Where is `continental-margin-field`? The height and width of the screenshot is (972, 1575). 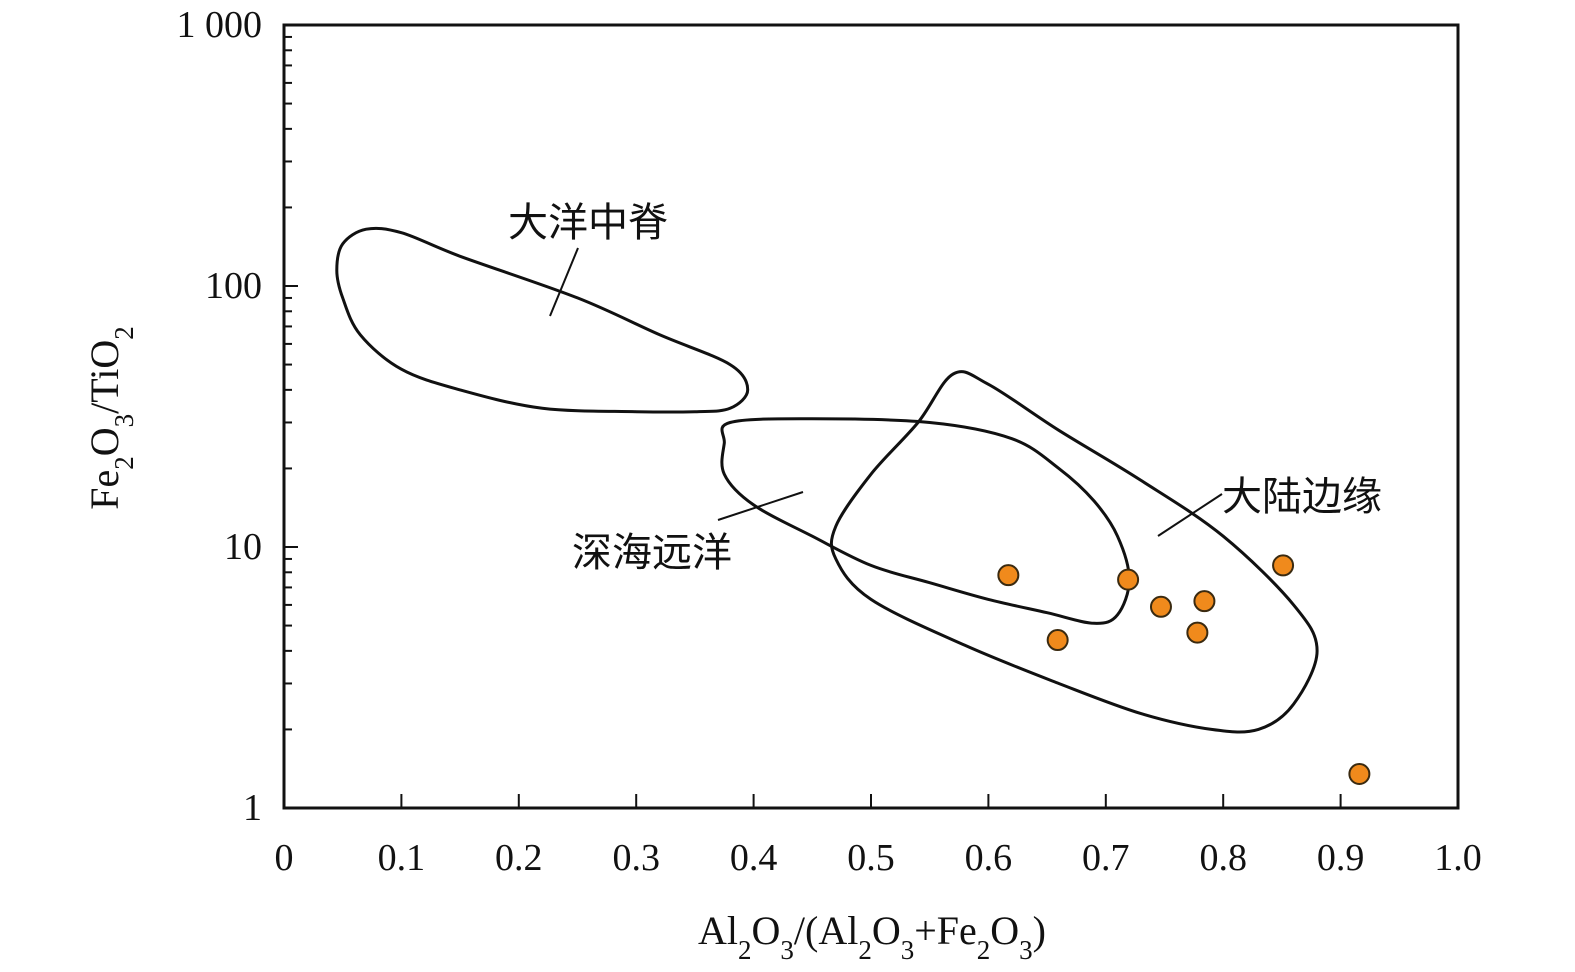
continental-margin-field is located at coordinates (1074, 552).